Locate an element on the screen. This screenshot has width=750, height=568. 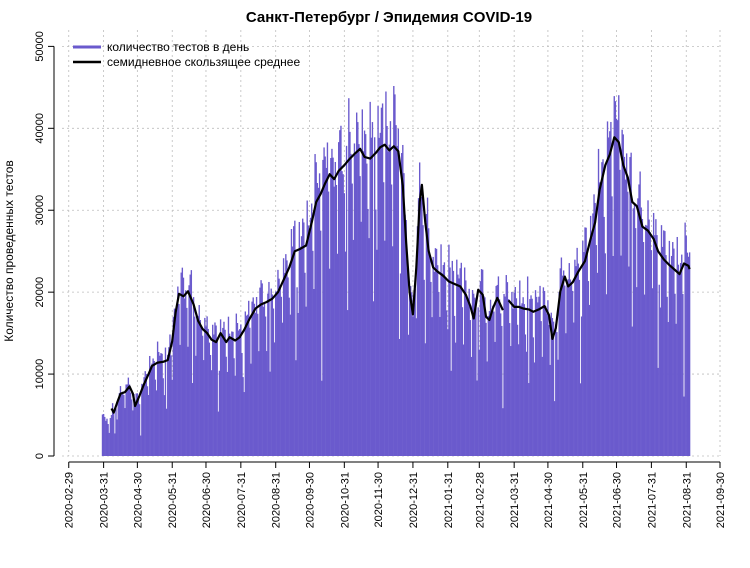
x-tick-label: 2020-06-30 is located at coordinates (207, 500).